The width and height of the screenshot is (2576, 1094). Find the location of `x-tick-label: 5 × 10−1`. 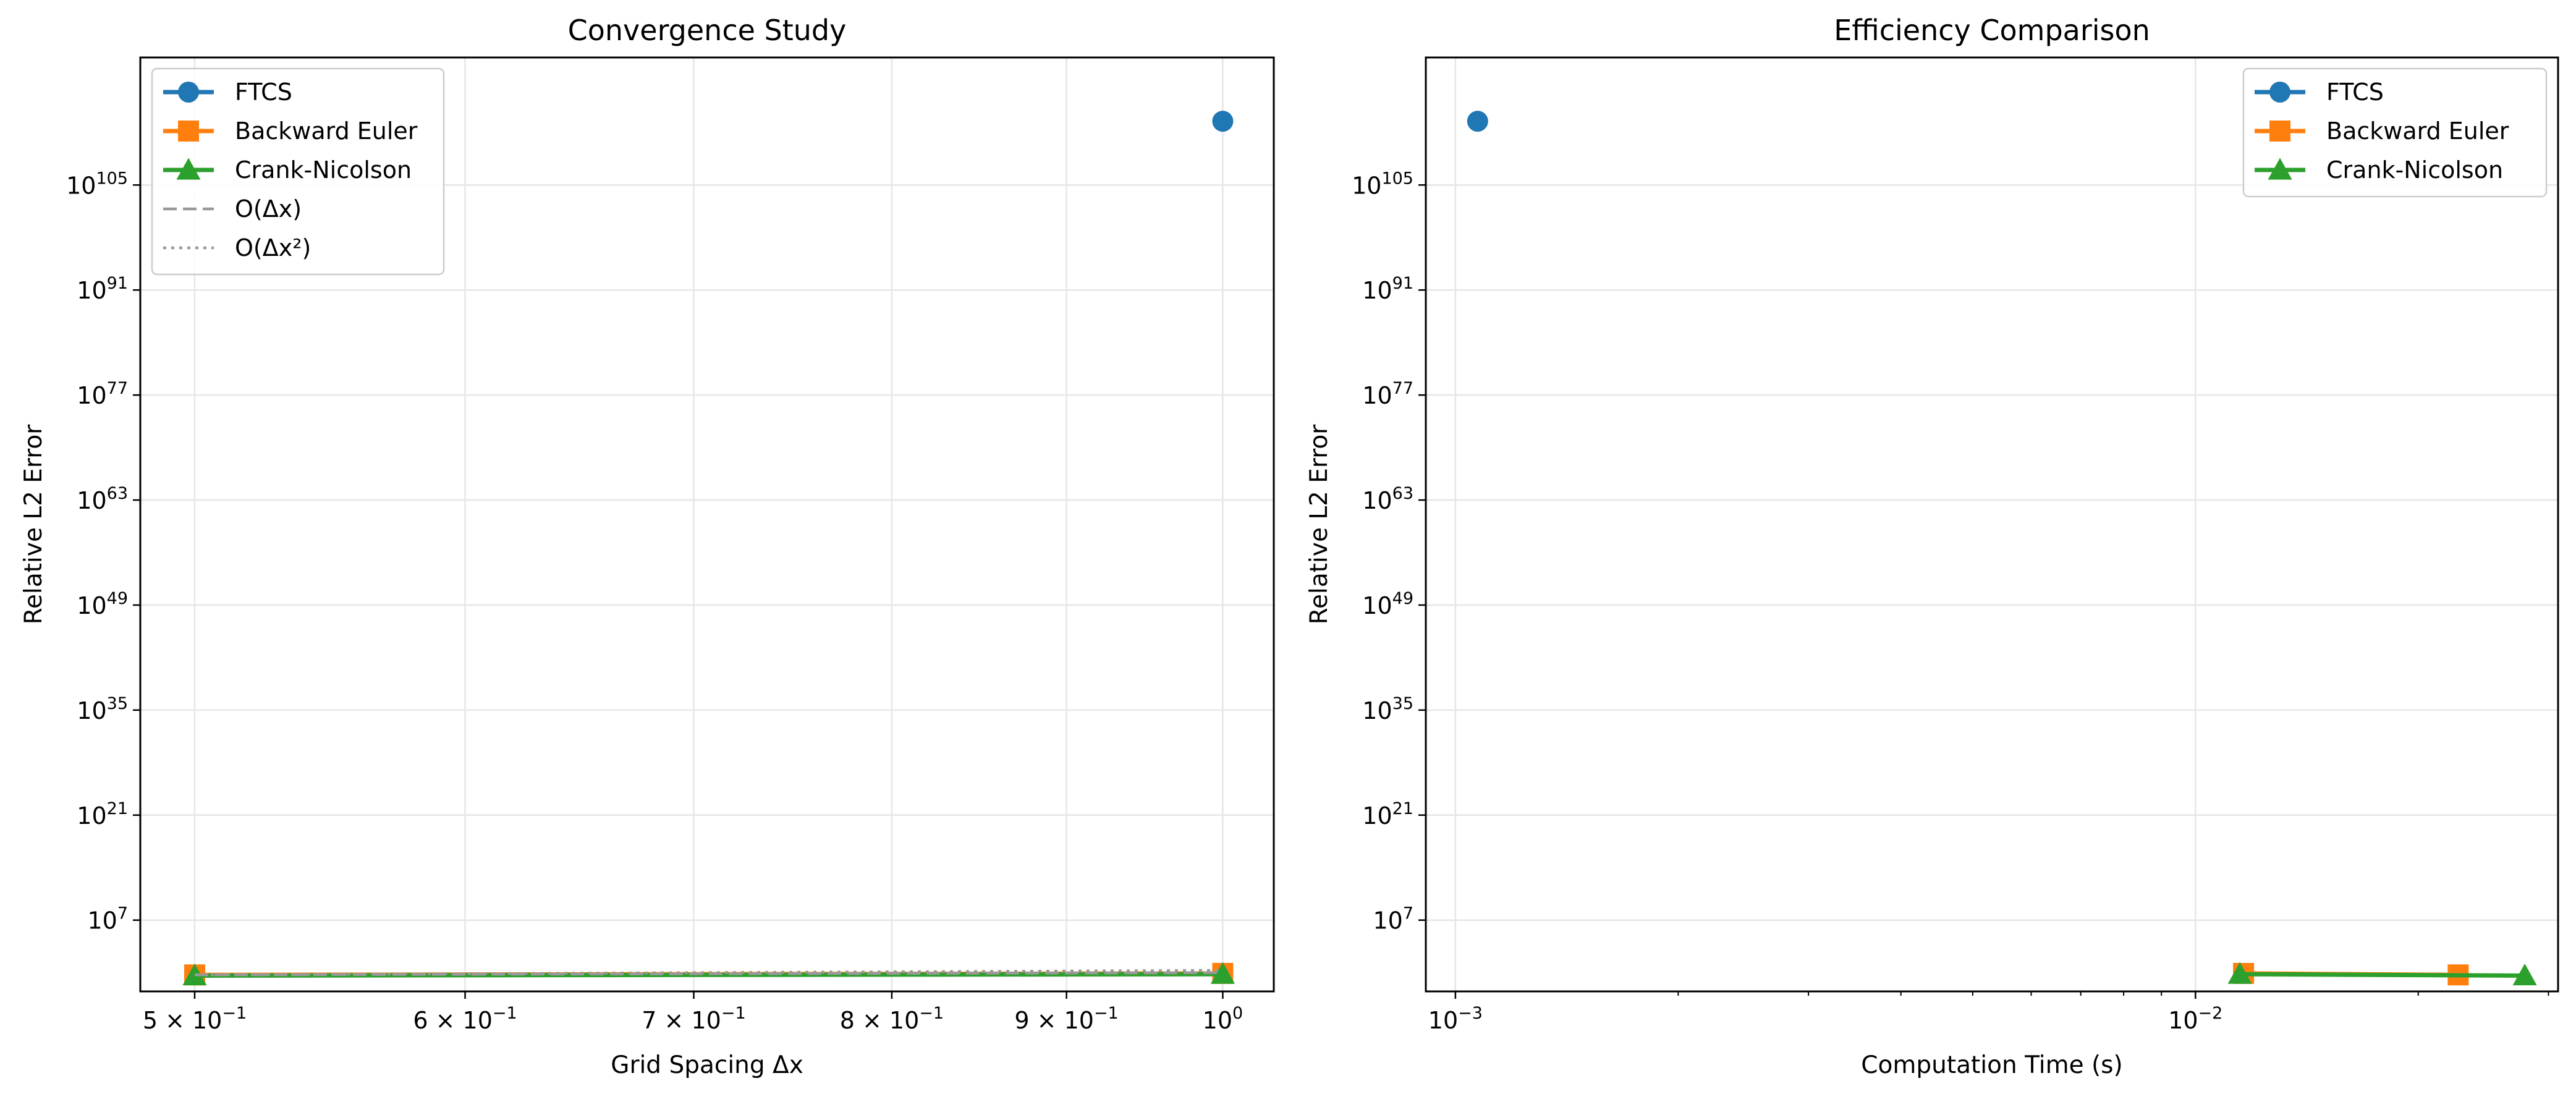

x-tick-label: 5 × 10−1 is located at coordinates (195, 1019).